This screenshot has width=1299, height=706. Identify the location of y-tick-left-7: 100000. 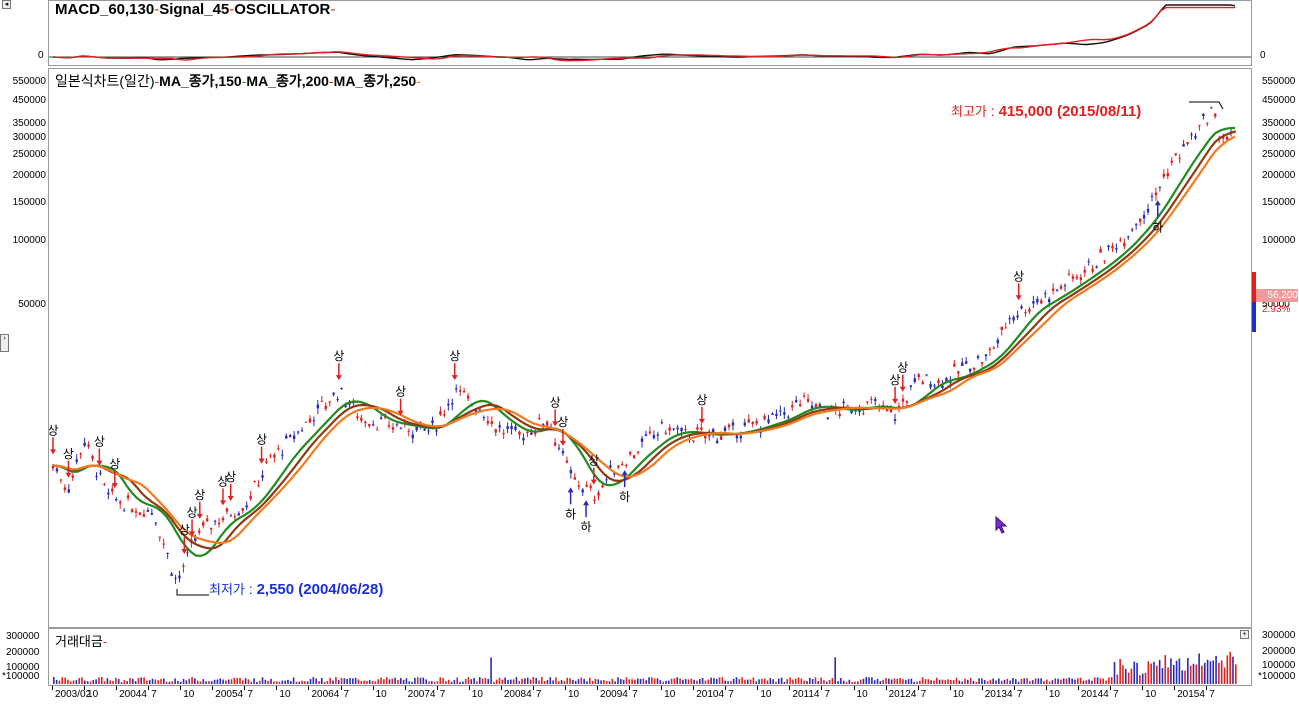
(29, 240).